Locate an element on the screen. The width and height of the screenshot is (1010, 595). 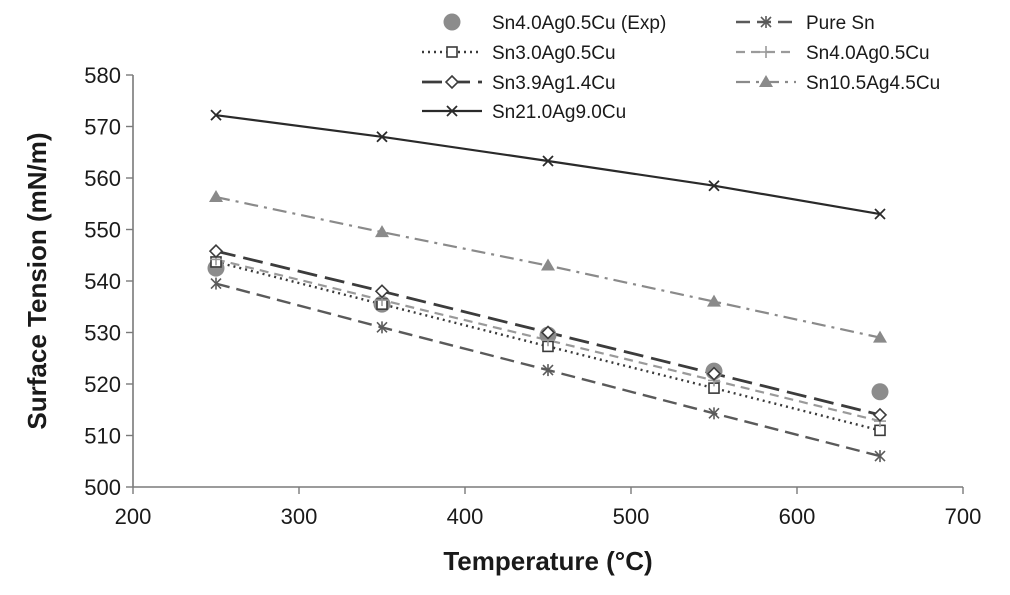
y-tick-label: 510 is located at coordinates (102, 436).